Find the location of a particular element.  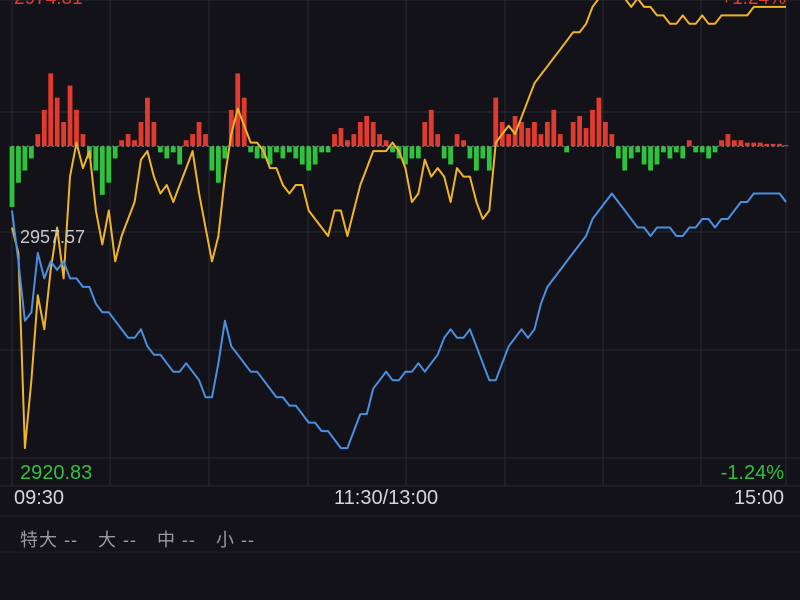

time-mid: 11:30/13:00 is located at coordinates (386, 498).